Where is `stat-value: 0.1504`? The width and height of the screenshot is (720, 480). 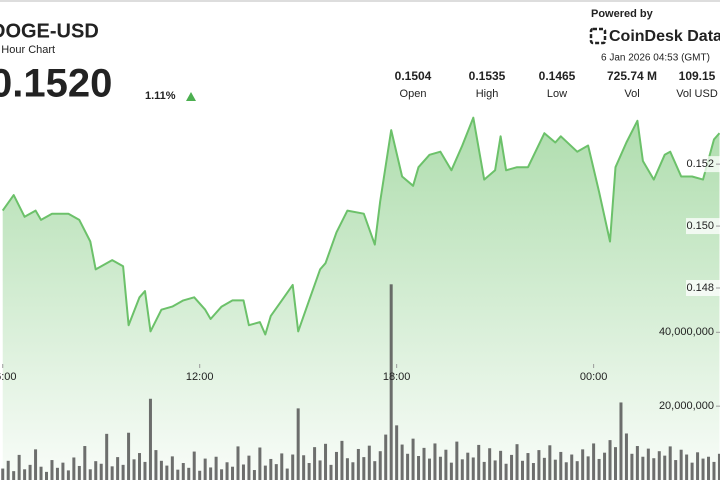
stat-value: 0.1504 is located at coordinates (413, 76).